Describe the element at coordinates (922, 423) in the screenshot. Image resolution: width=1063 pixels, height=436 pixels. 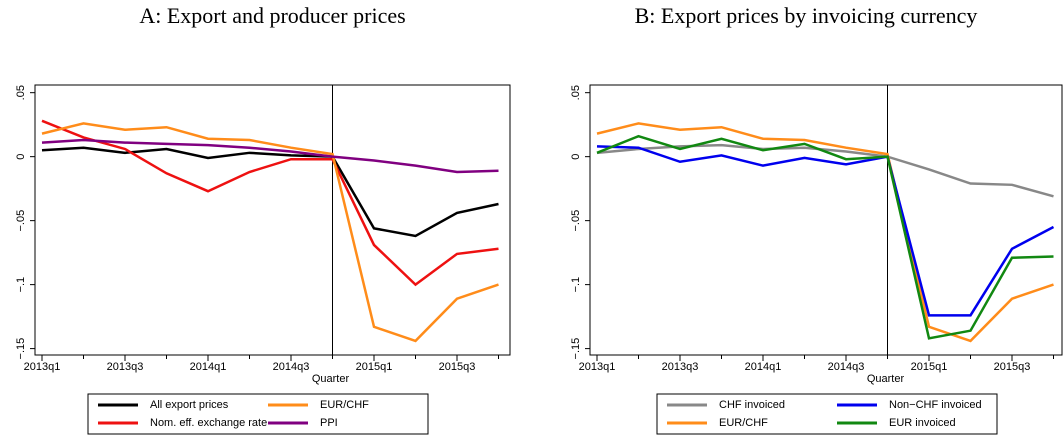
I see `legend-label: EUR invoiced` at that location.